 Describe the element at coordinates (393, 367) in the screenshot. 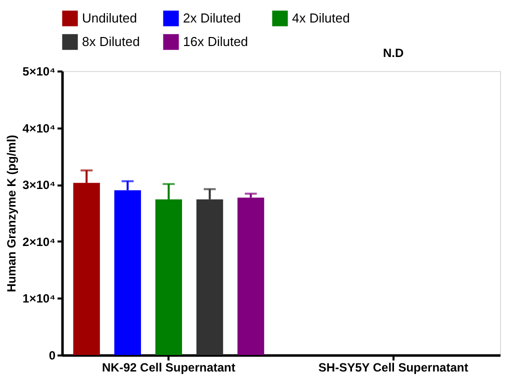

I see `x-tick-label: SH-SY5Y Cell Supernatant` at that location.